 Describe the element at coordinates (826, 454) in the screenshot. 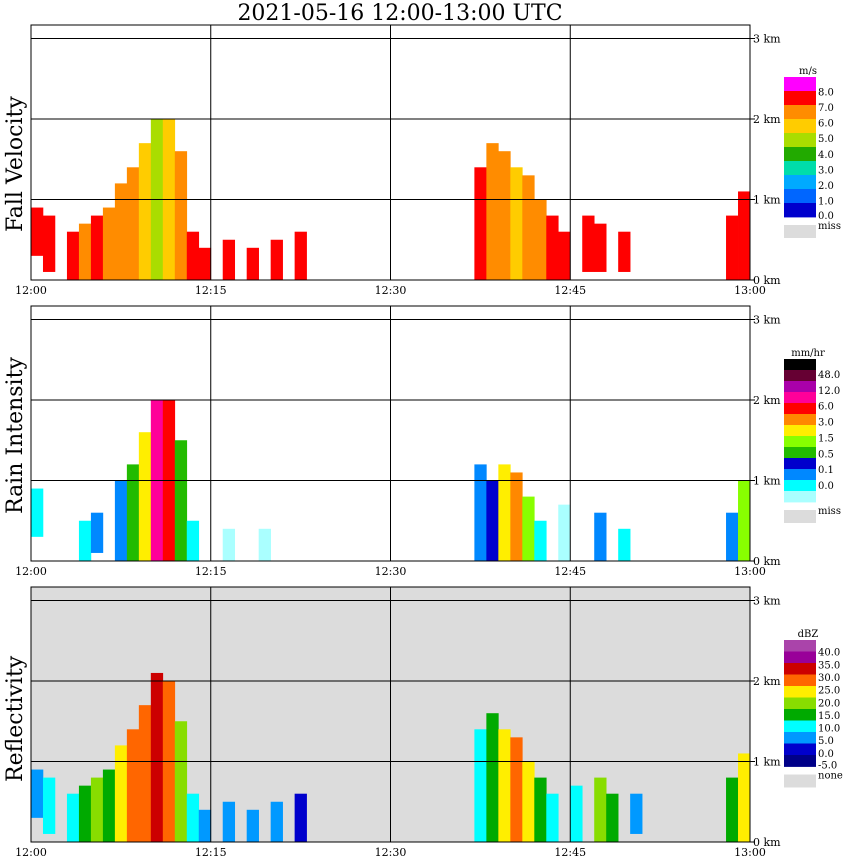

I see `colorbar-label: 0.5` at that location.